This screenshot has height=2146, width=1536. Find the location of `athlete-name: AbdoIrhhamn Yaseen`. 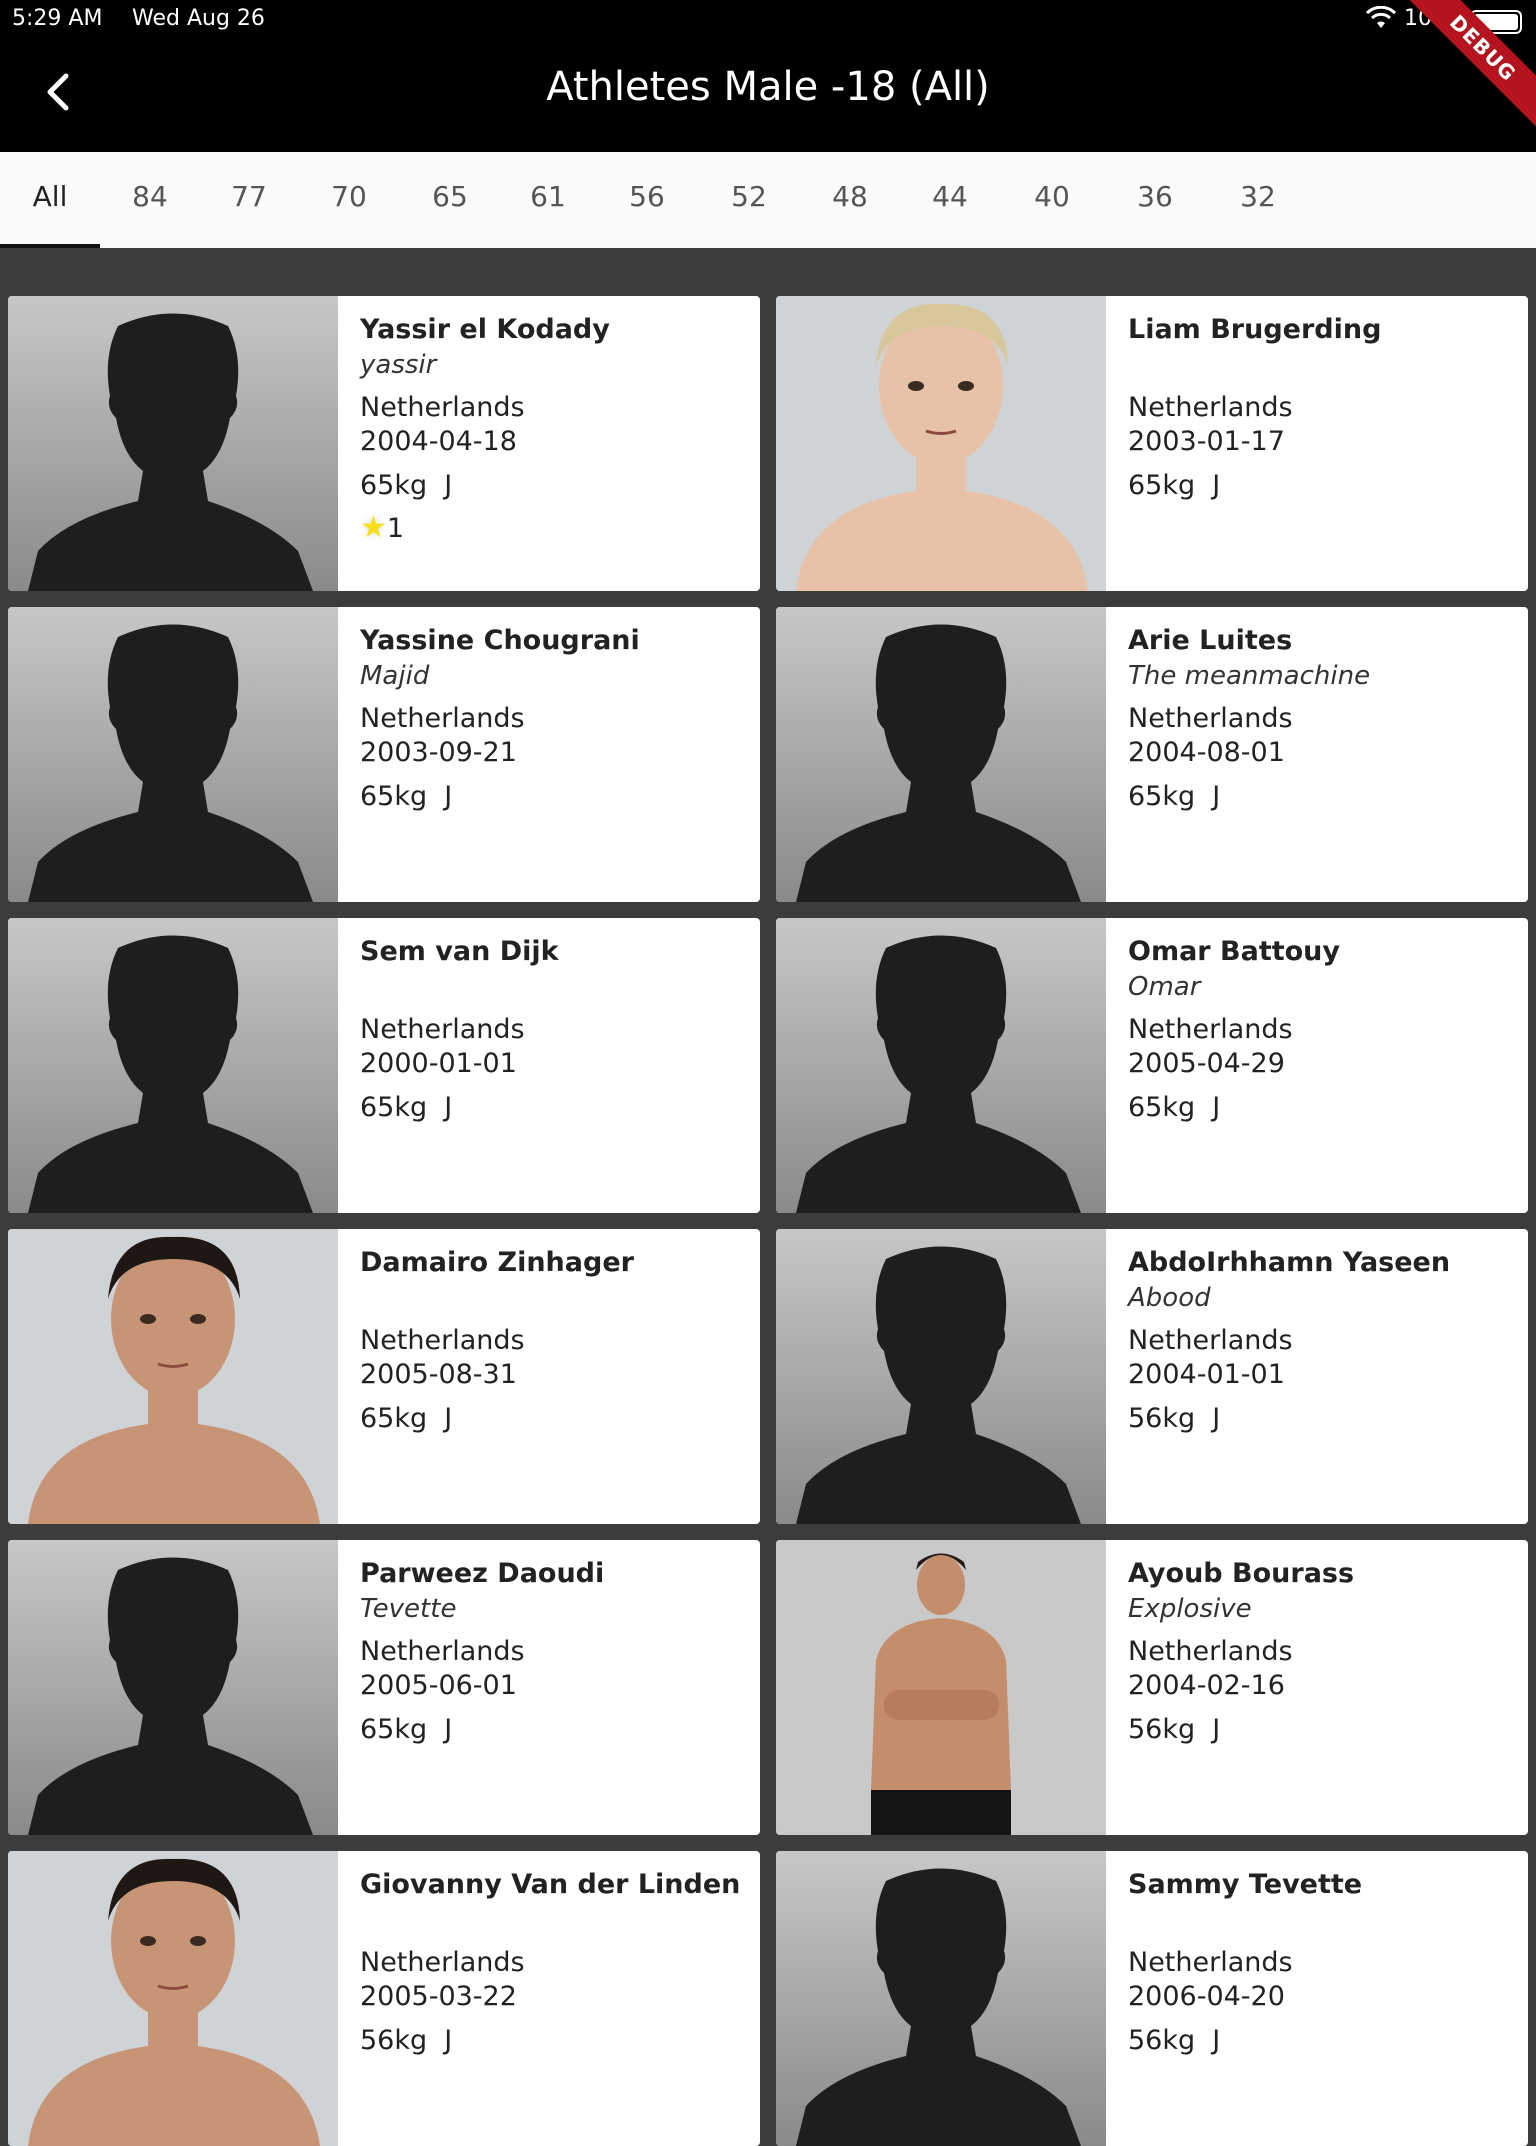

athlete-name: AbdoIrhhamn Yaseen is located at coordinates (1289, 1262).